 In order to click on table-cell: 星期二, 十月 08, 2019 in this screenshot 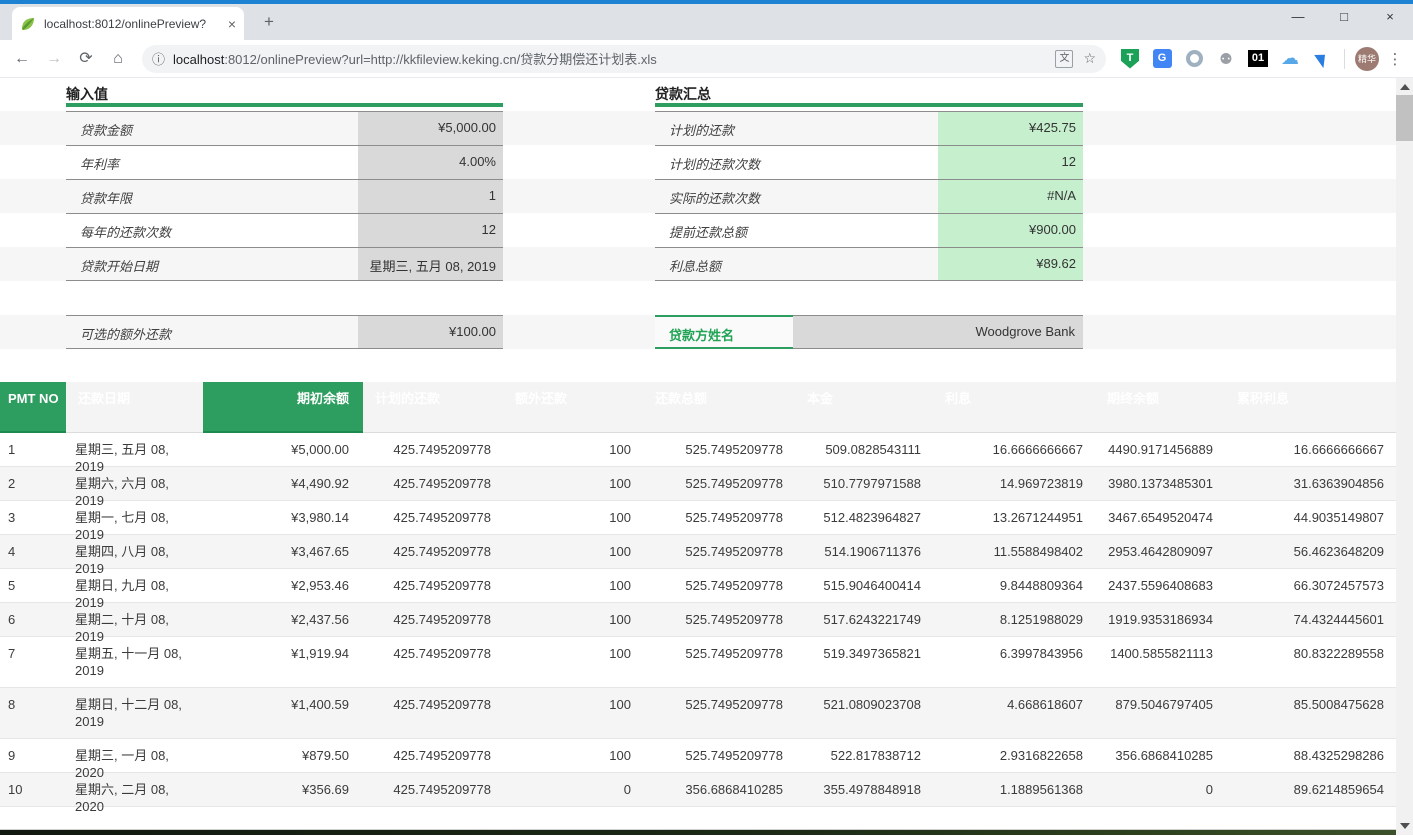, I will do `click(122, 628)`.